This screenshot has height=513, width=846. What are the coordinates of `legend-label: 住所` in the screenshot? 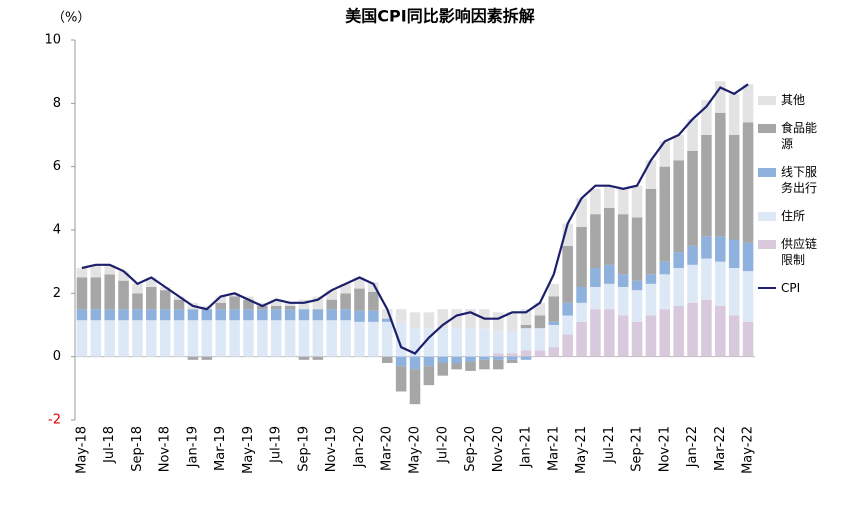 It's located at (793, 216).